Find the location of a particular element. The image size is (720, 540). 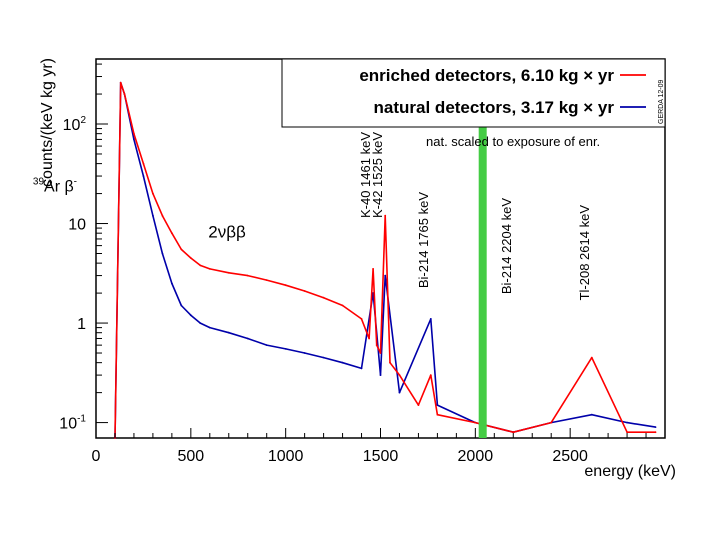

x-tick-label: 2500 is located at coordinates (570, 456).